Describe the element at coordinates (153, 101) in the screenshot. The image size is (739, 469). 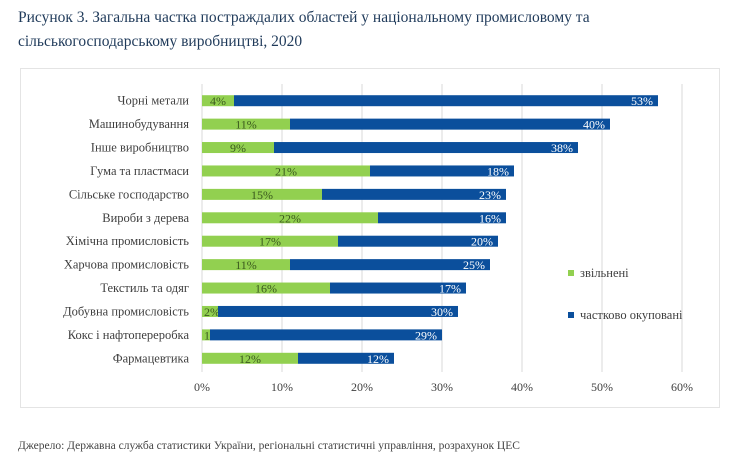
I see `category-label: Чорні метали` at that location.